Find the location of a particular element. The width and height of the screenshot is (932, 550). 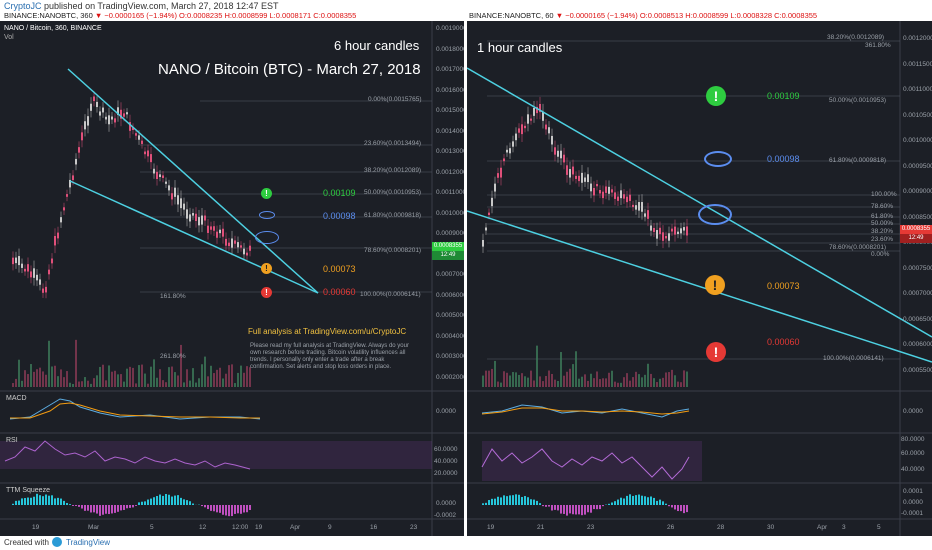

left-chart-title: NANO / Bitcoin, 360, BINANCE is located at coordinates (53, 28).